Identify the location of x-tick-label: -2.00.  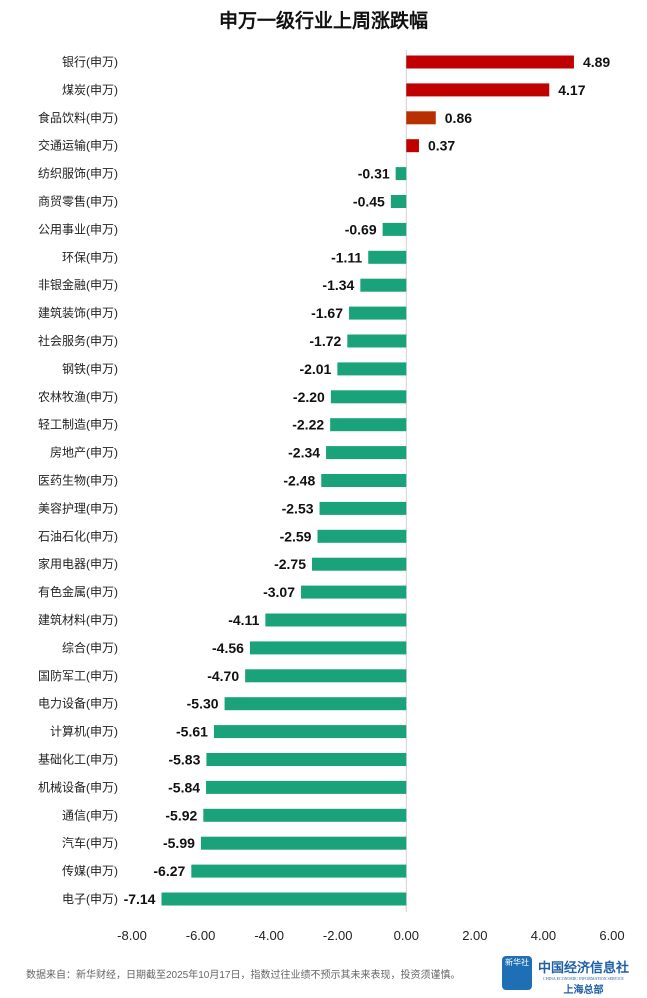
(338, 935).